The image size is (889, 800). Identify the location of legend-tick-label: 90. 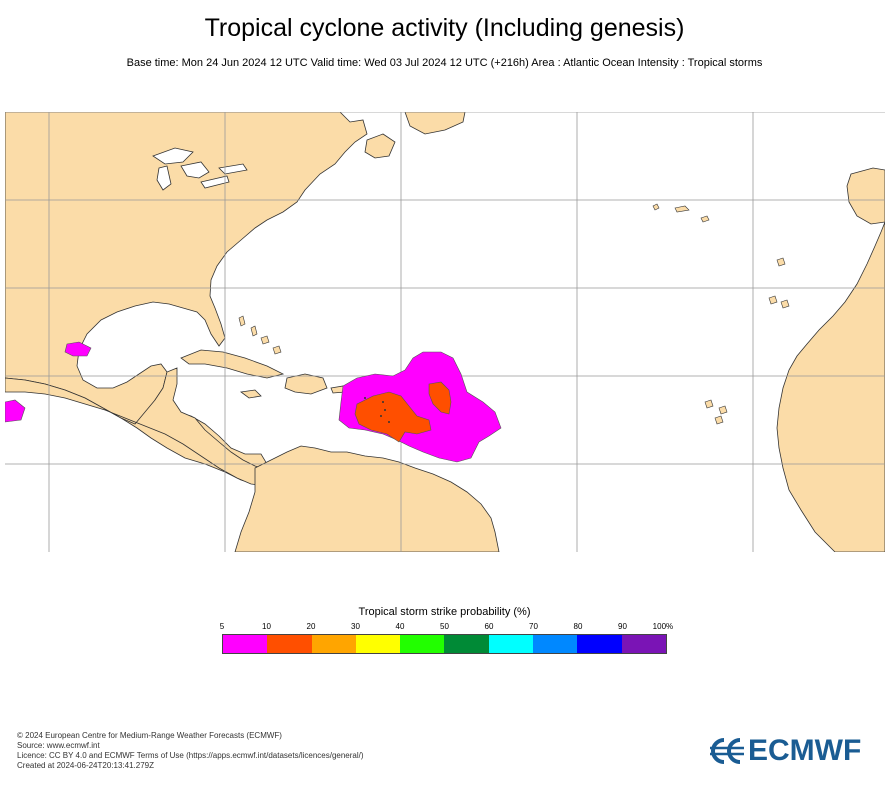
(622, 626).